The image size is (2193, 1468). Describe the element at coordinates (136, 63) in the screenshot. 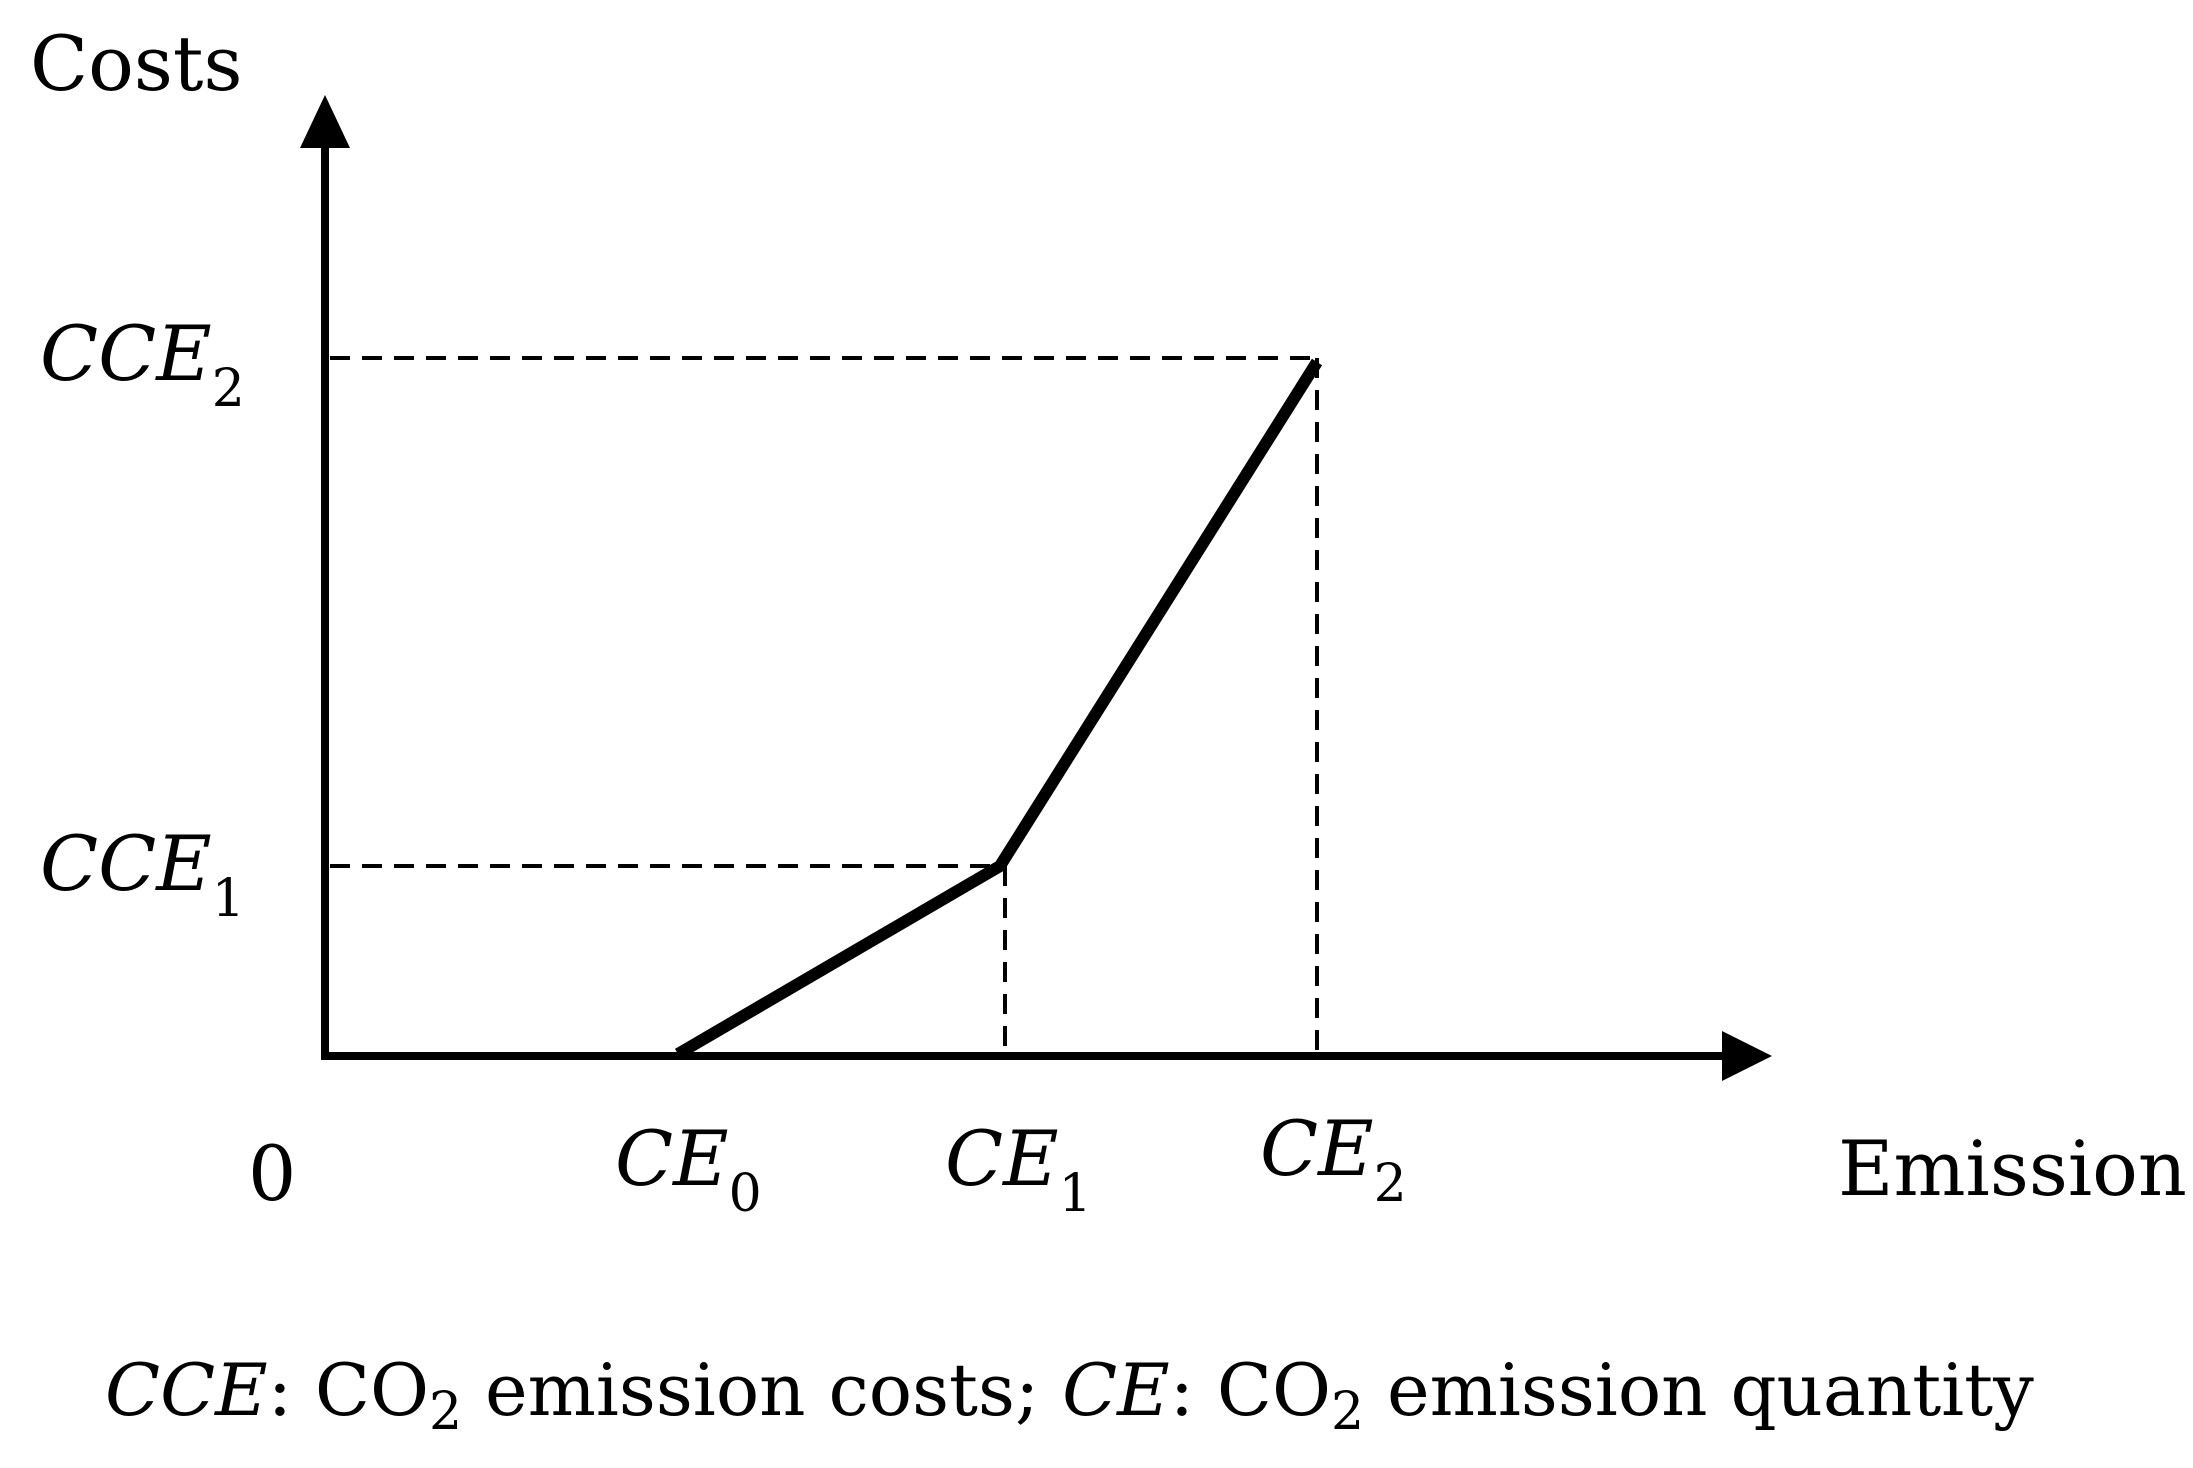

I see `y-axis-label: Costs` at that location.